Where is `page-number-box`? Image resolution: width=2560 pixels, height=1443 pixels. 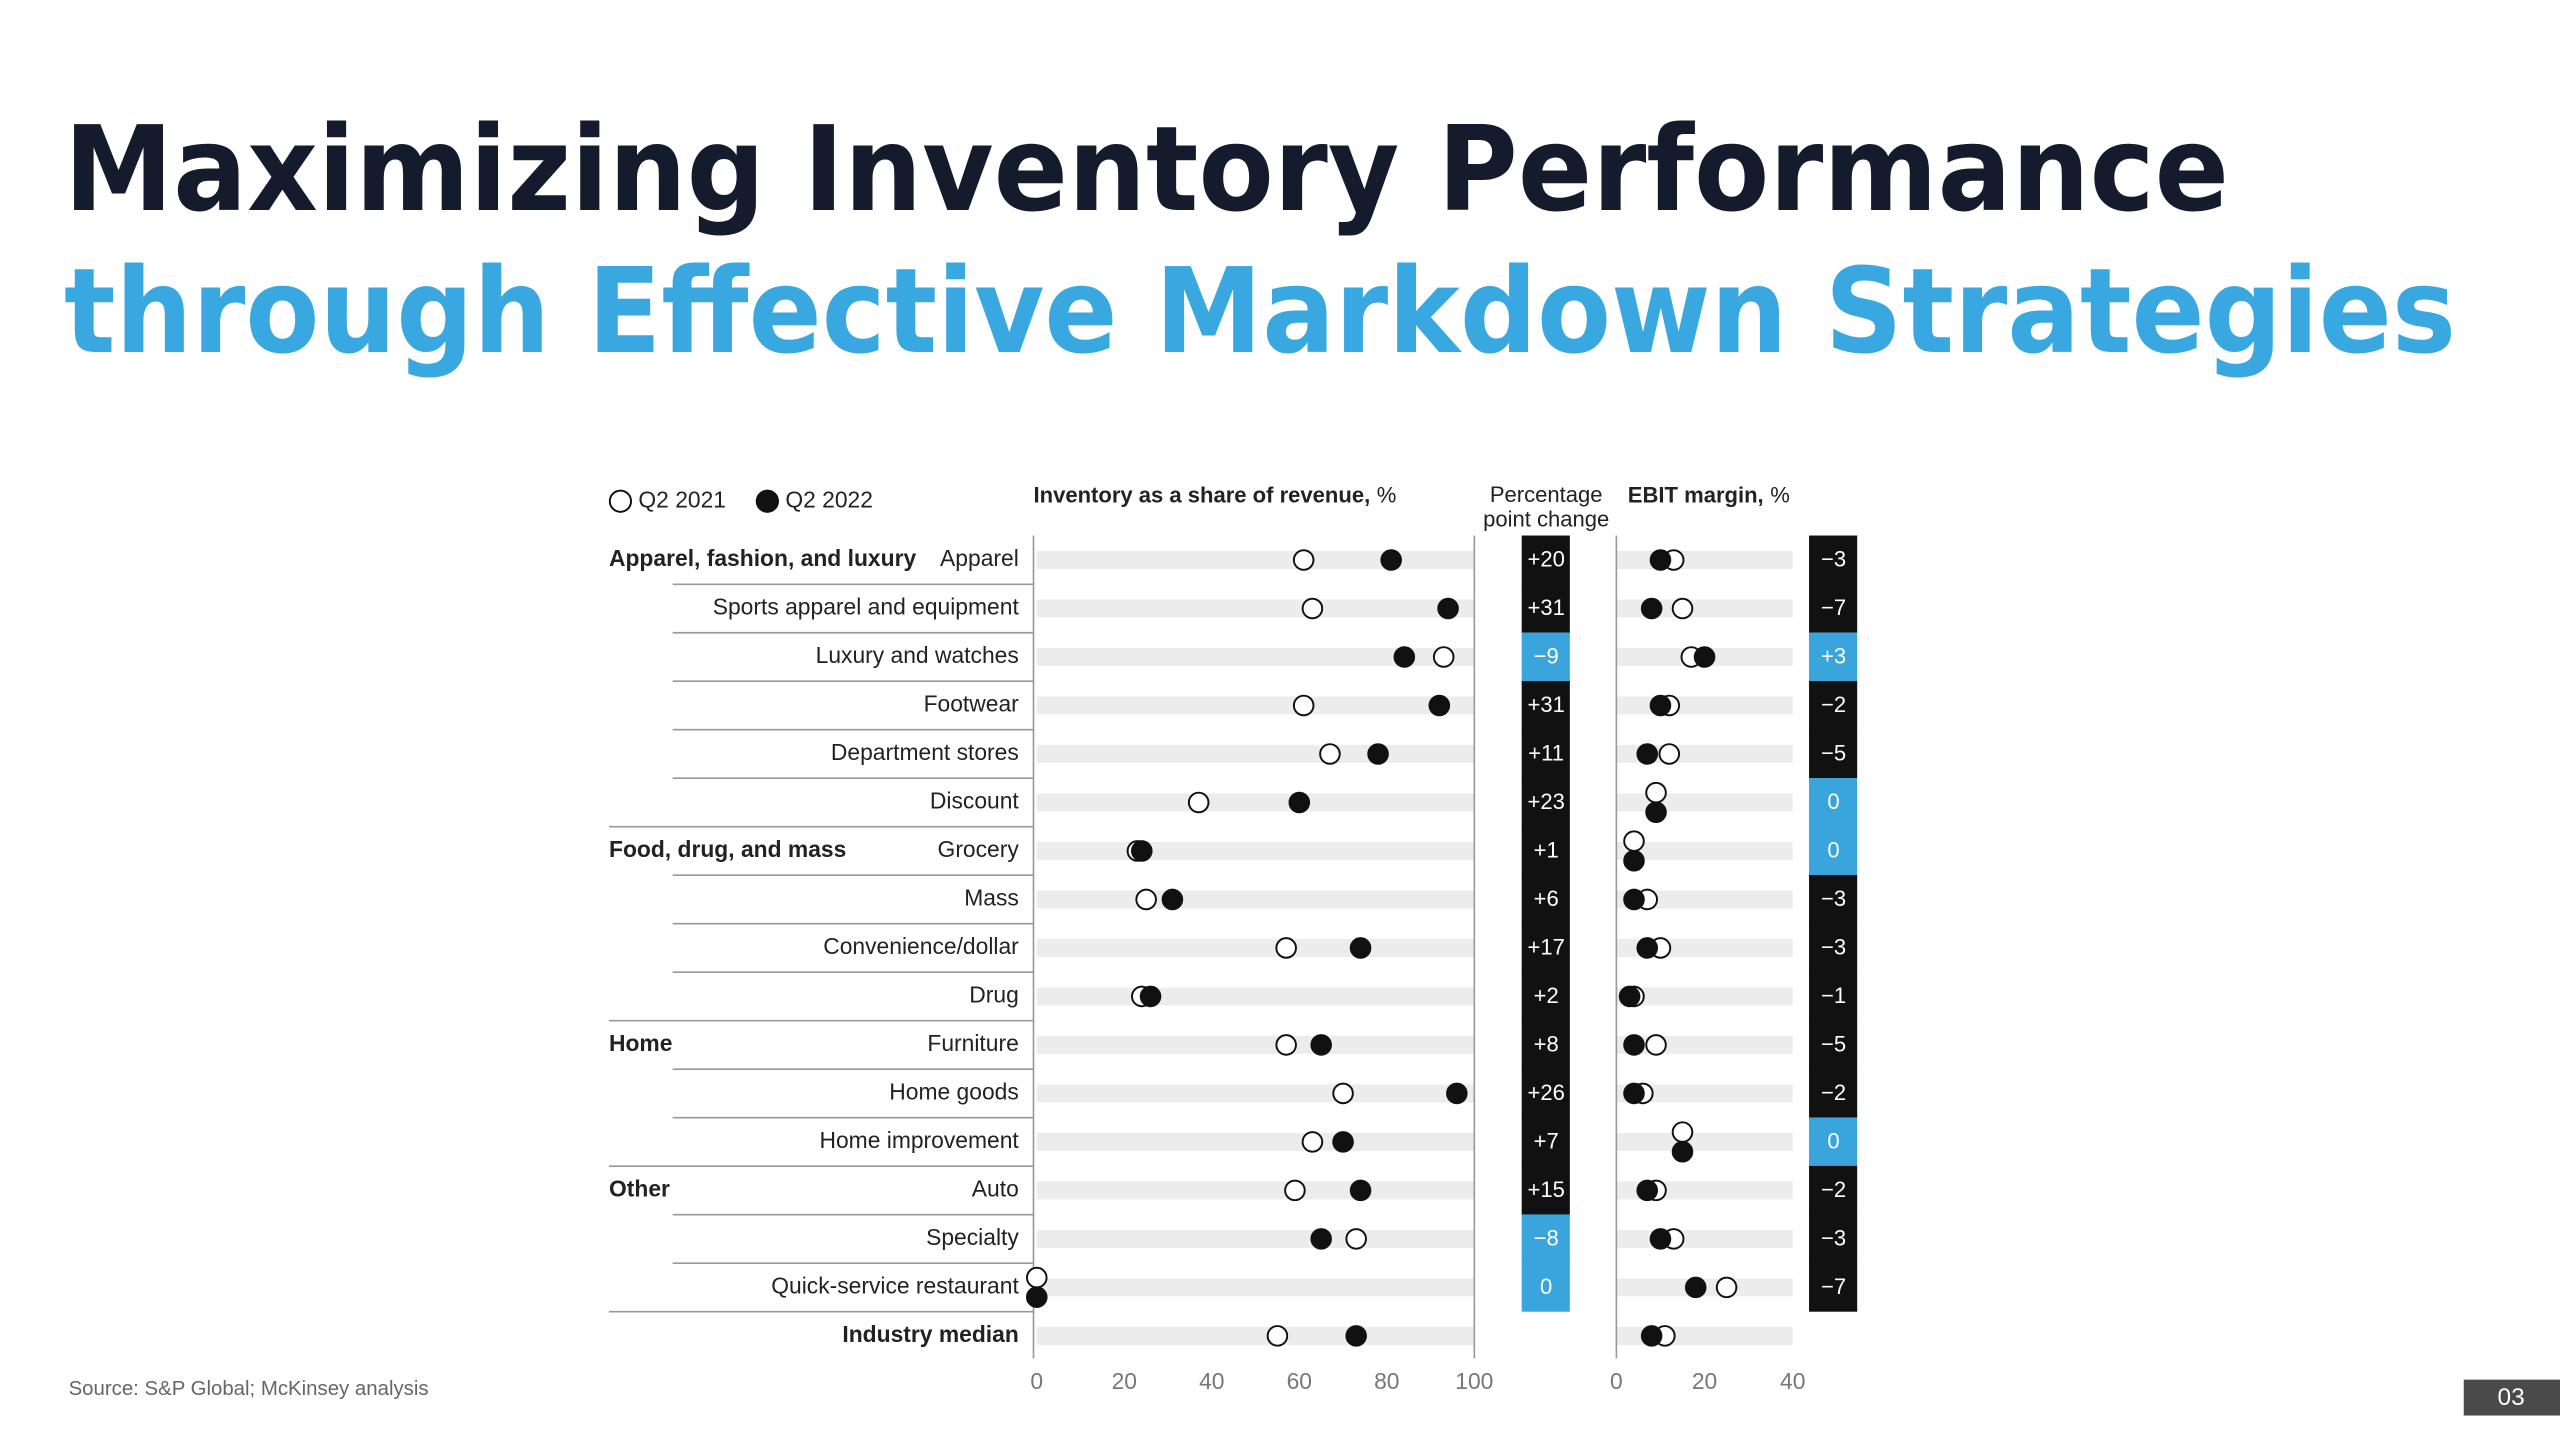
page-number-box is located at coordinates (2511, 1397).